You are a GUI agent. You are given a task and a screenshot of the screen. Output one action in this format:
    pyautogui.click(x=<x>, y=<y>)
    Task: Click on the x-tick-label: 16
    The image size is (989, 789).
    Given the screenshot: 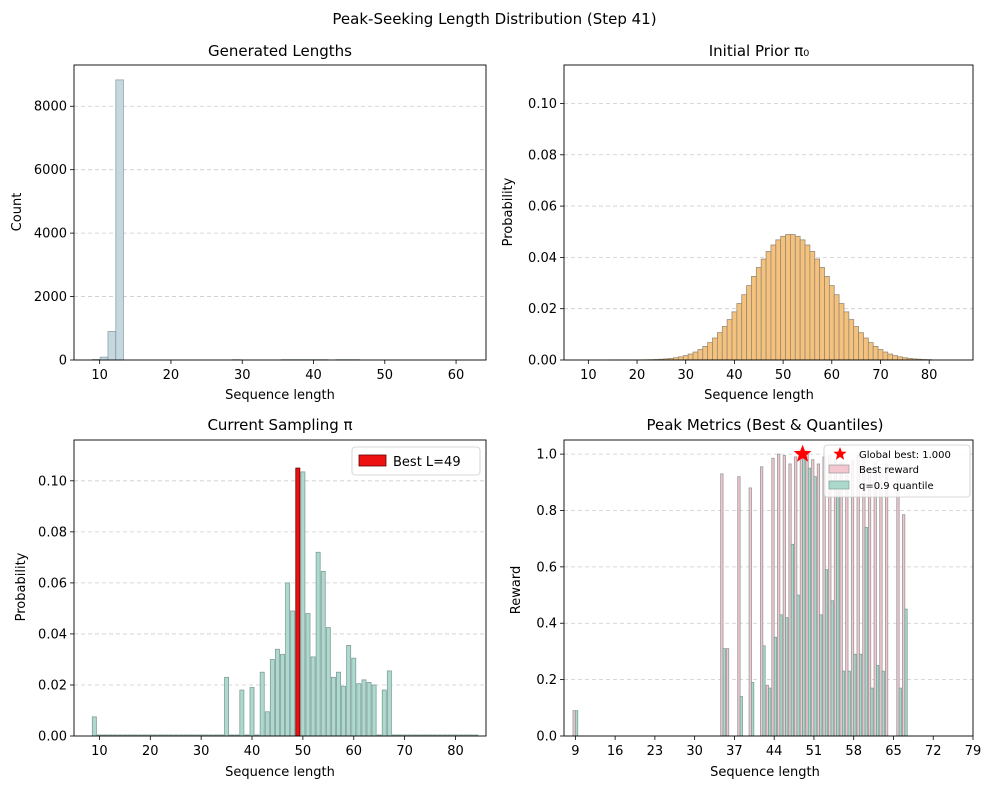 What is the action you would take?
    pyautogui.click(x=615, y=751)
    